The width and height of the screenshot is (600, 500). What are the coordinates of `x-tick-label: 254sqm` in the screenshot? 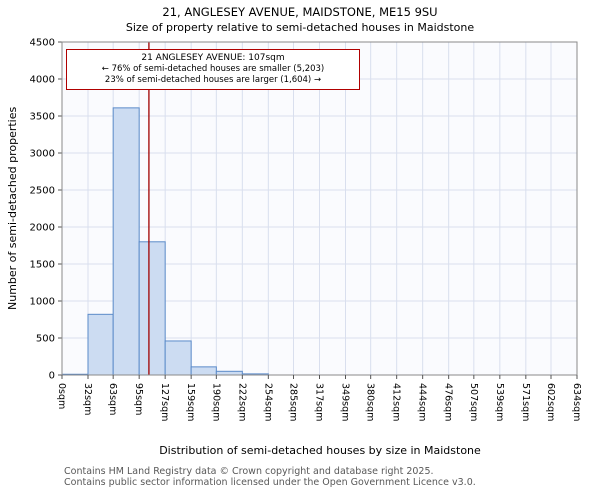 It's located at (267, 402).